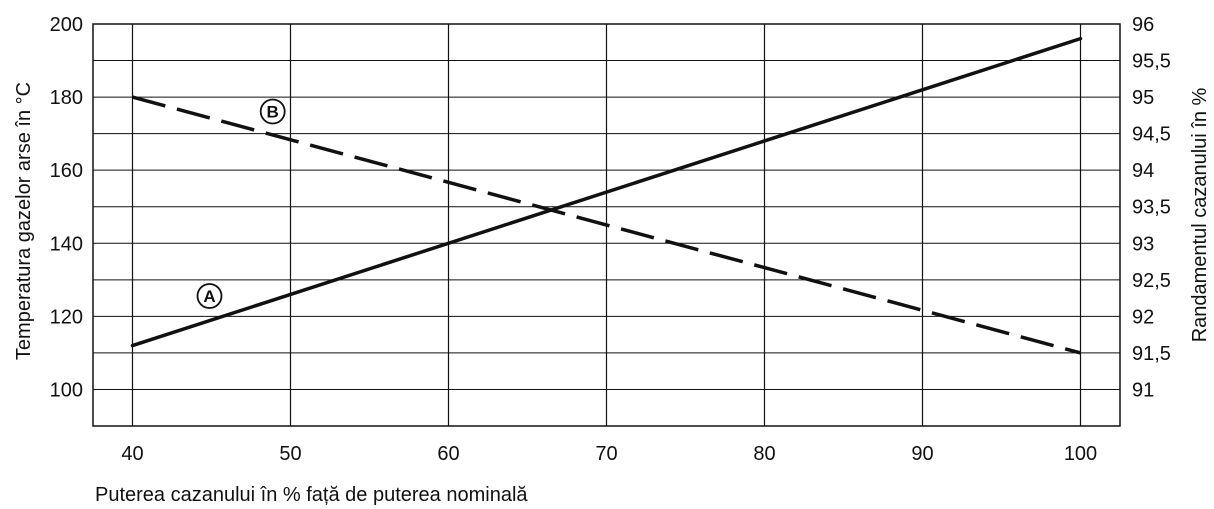 The image size is (1214, 509). Describe the element at coordinates (1143, 171) in the screenshot. I see `y-right-tick-label: 94` at that location.